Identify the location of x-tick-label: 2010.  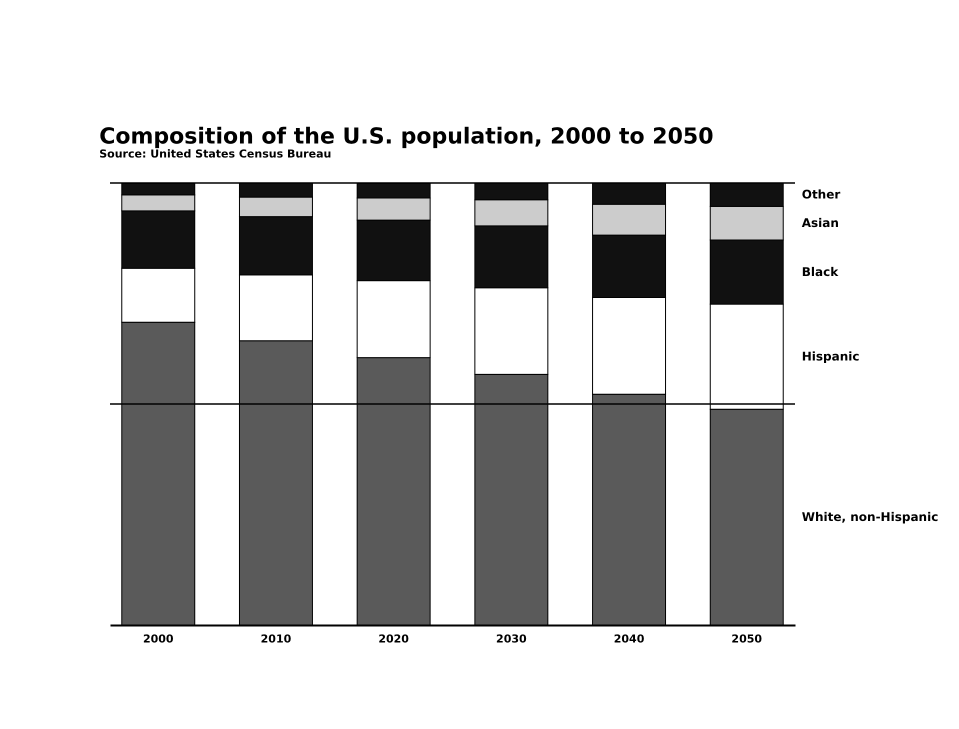
(276, 639).